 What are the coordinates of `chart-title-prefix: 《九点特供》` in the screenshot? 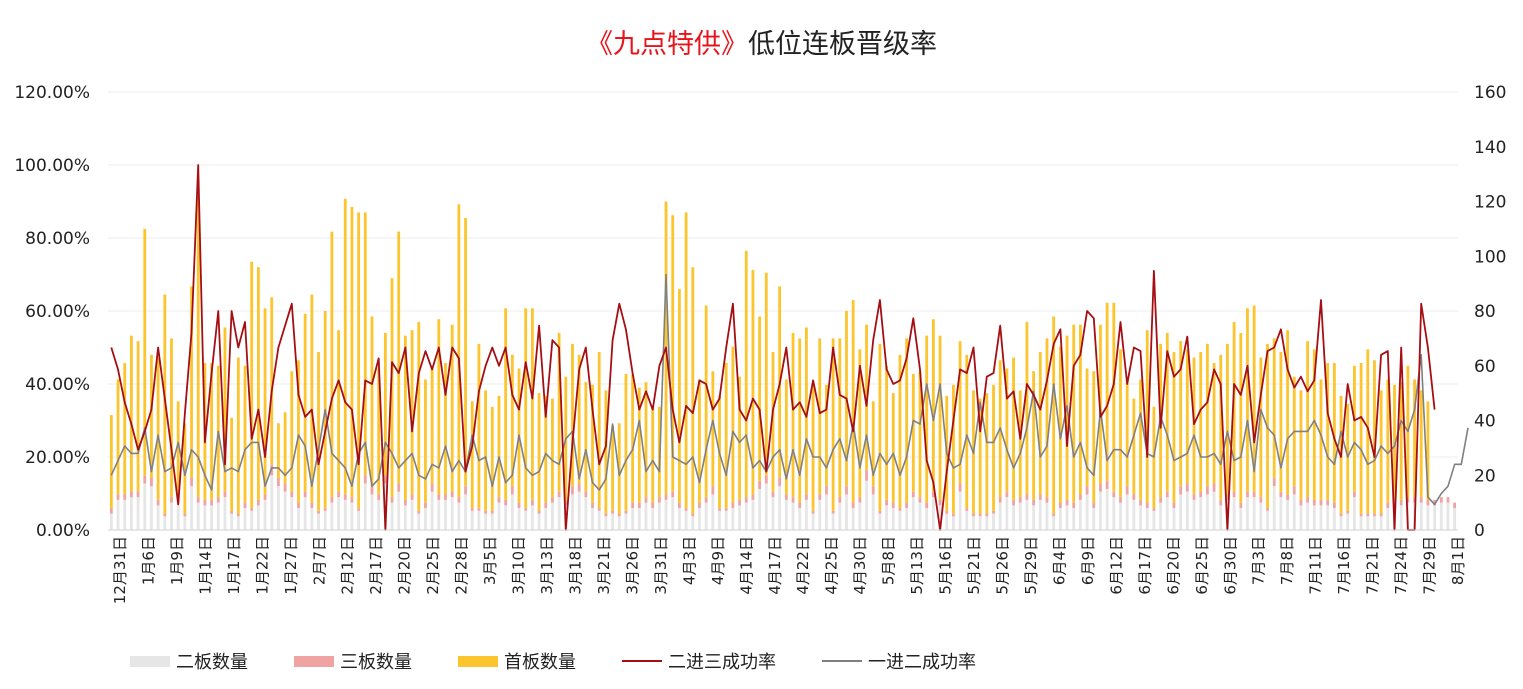 It's located at (667, 44).